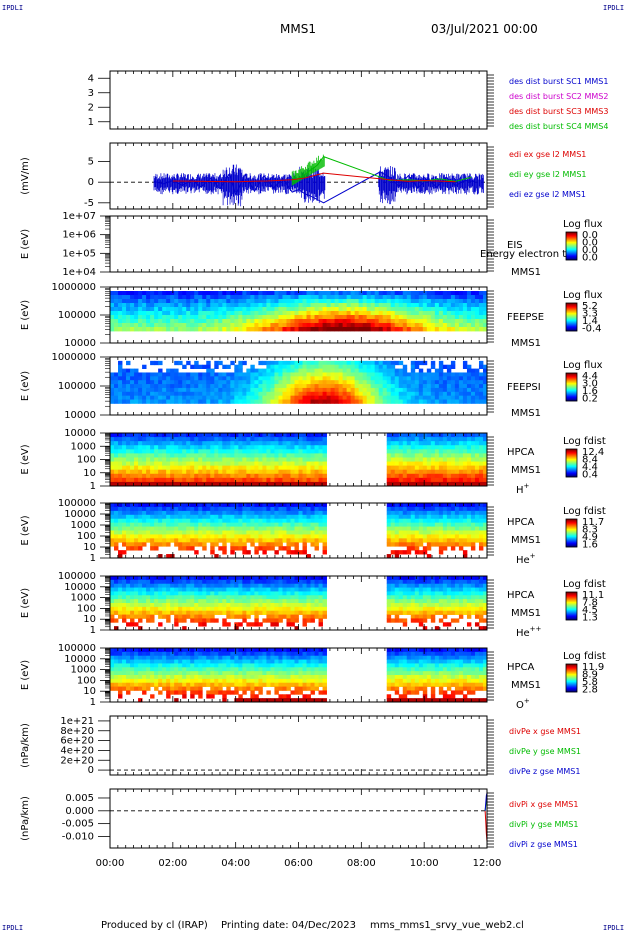 Image resolution: width=630 pixels, height=934 pixels. What do you see at coordinates (154, 925) in the screenshot?
I see `produced-by: Produced by cl (IRAP)` at bounding box center [154, 925].